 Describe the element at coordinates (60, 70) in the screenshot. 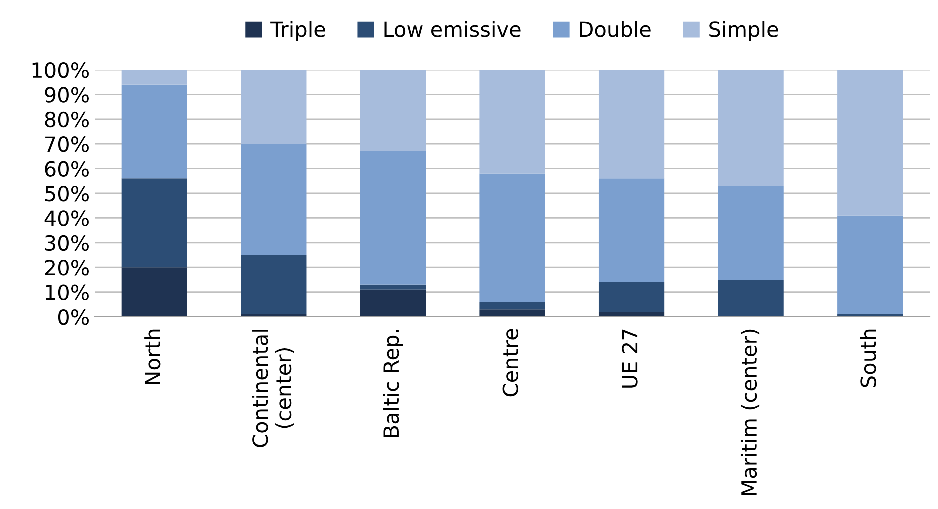

I see `y-tick-label: 100%` at that location.